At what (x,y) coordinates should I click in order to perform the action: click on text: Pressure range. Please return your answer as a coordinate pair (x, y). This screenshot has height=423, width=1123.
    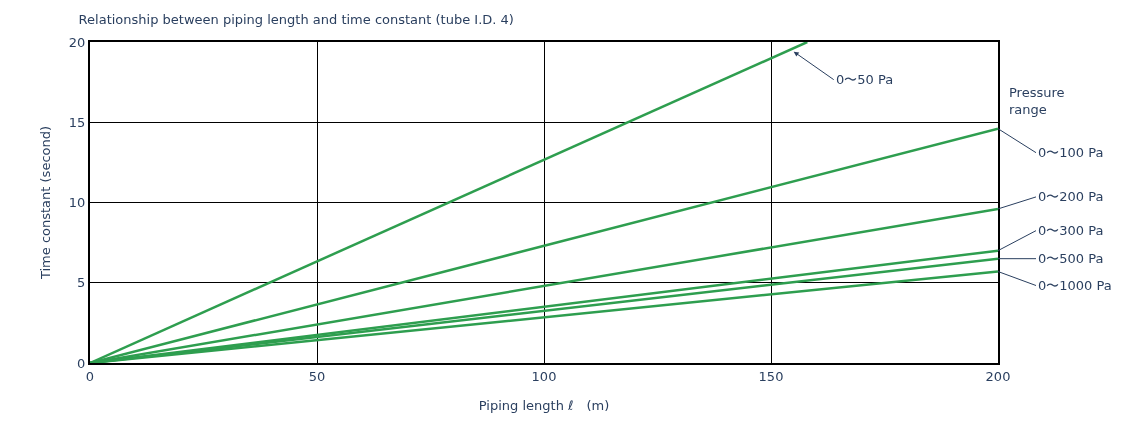
    Looking at the image, I should click on (1037, 101).